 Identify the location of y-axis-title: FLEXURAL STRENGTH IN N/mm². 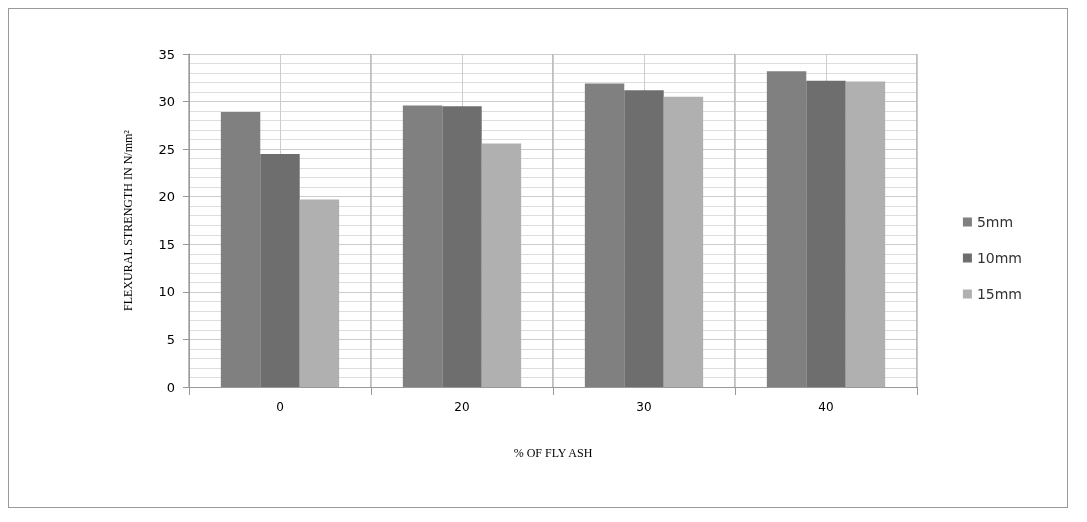
(128, 220).